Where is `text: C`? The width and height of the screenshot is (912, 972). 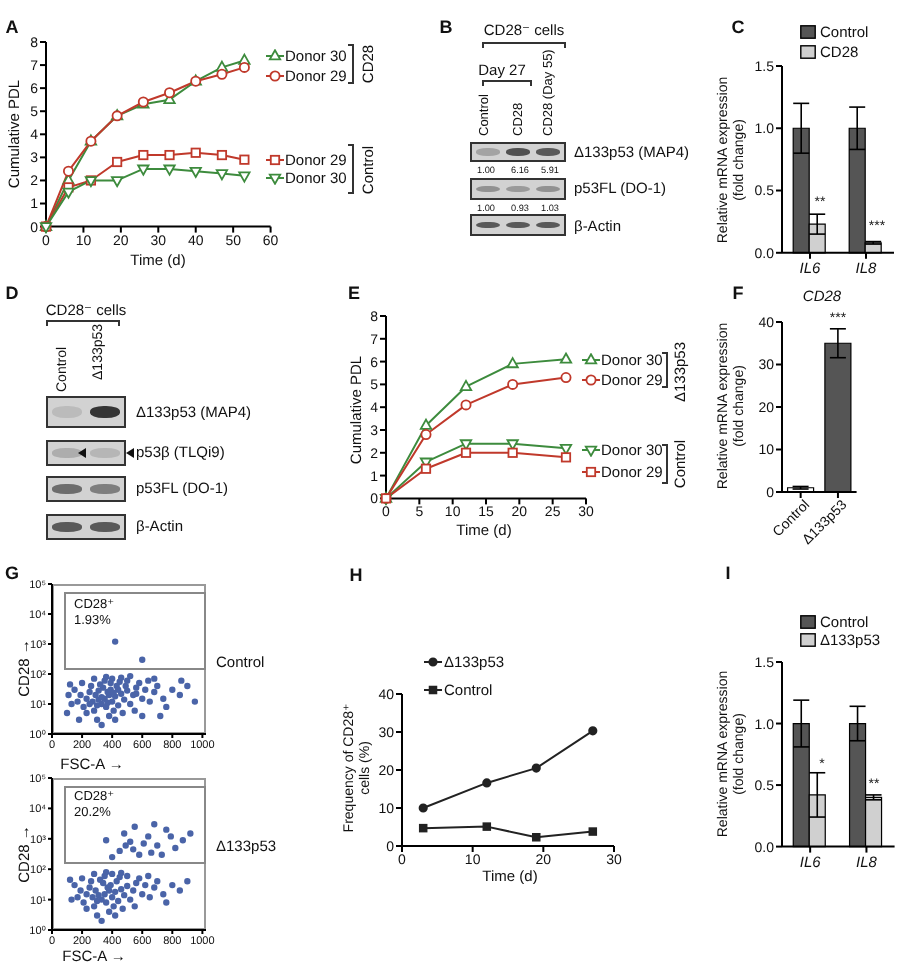 text: C is located at coordinates (738, 28).